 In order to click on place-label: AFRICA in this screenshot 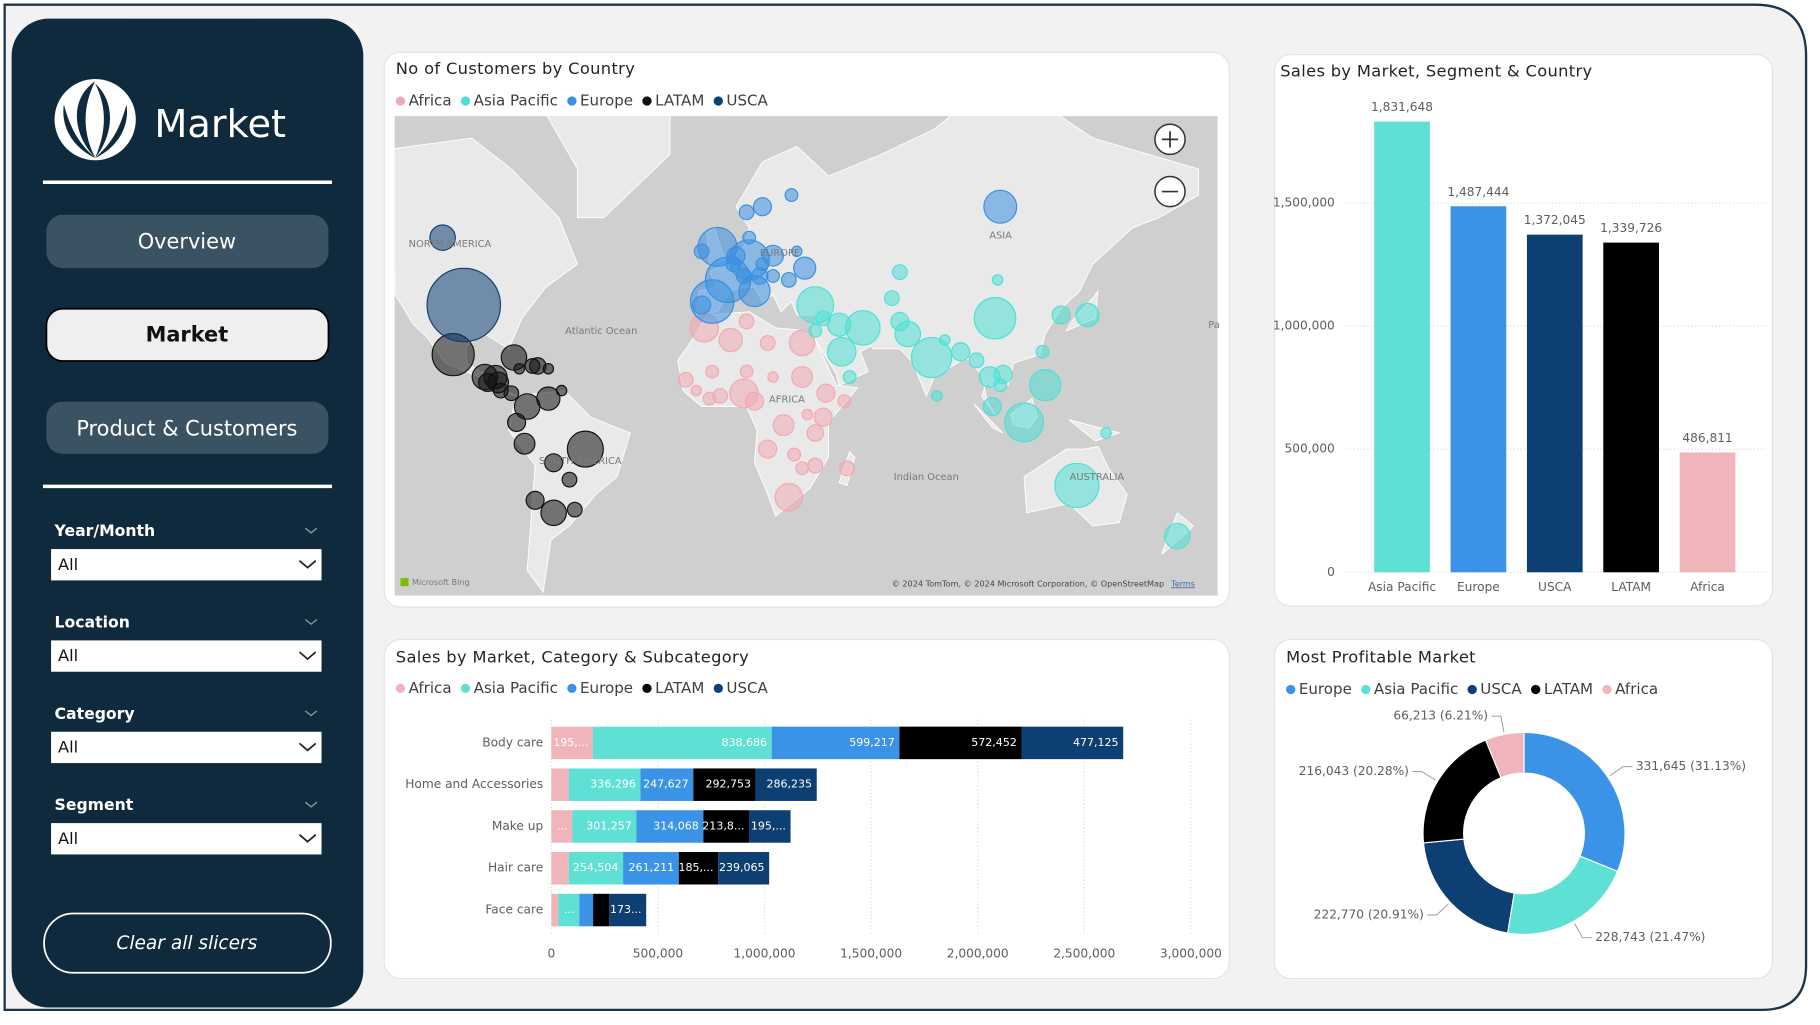, I will do `click(787, 399)`.